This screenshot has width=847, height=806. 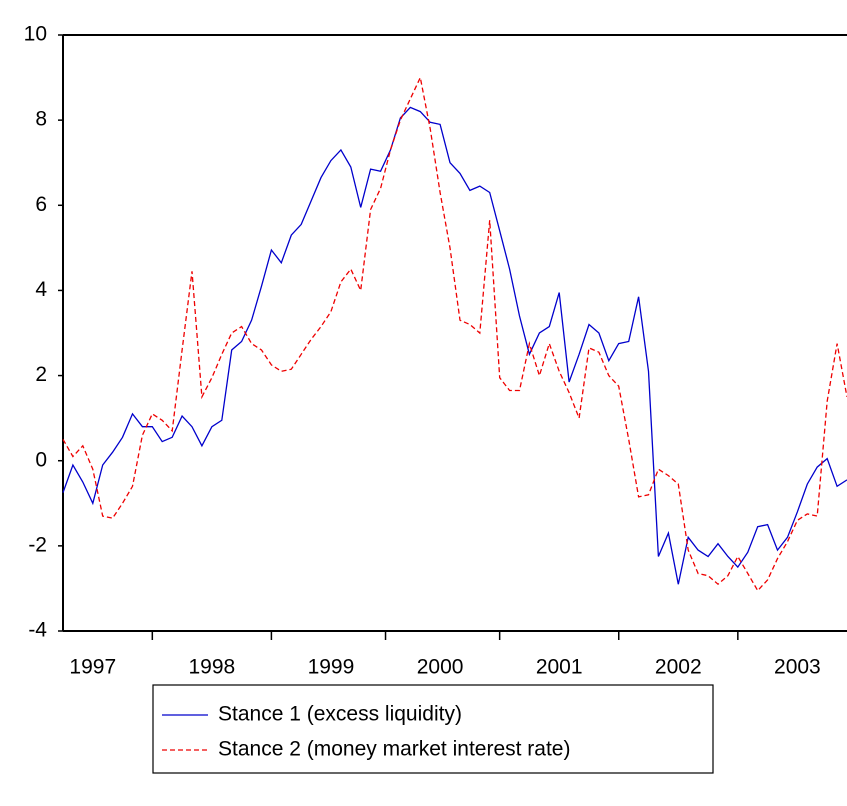 What do you see at coordinates (559, 667) in the screenshot?
I see `x-tick-label: 2001` at bounding box center [559, 667].